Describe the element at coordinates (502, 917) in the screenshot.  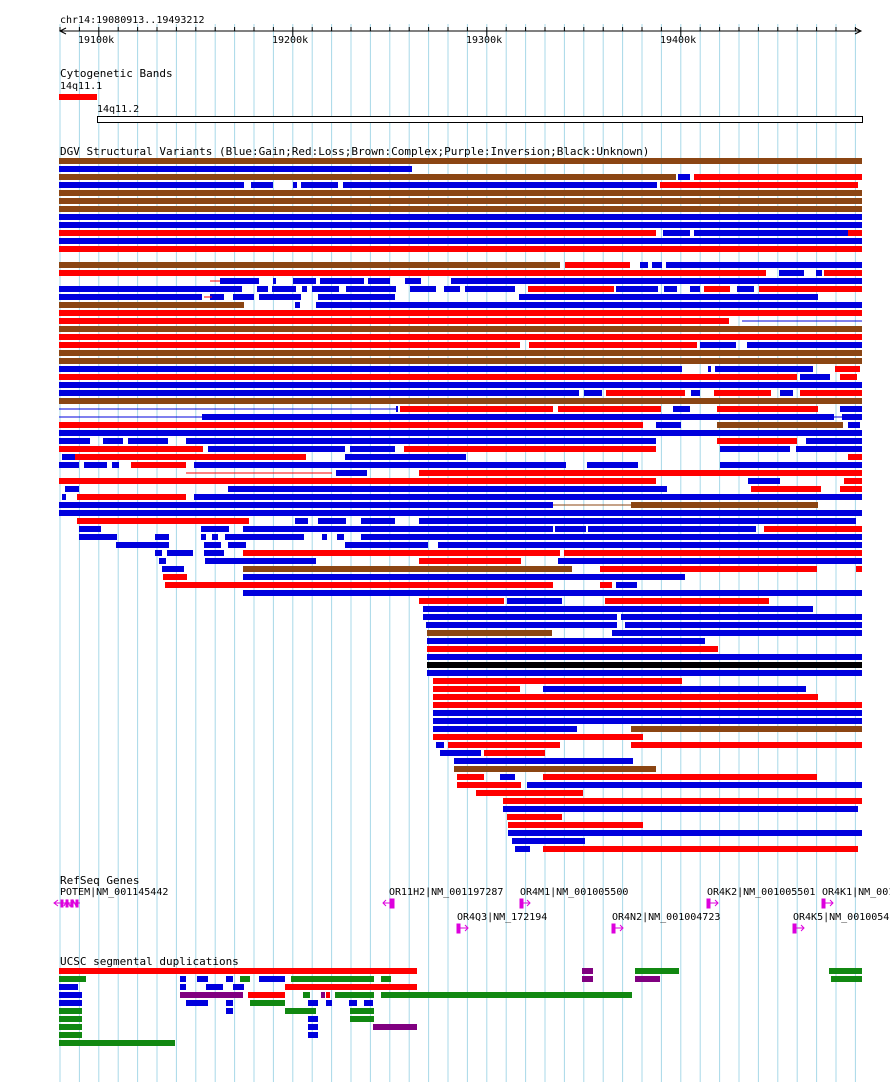
I see `gene-label-or4q3: OR4Q3|NM_172194` at that location.